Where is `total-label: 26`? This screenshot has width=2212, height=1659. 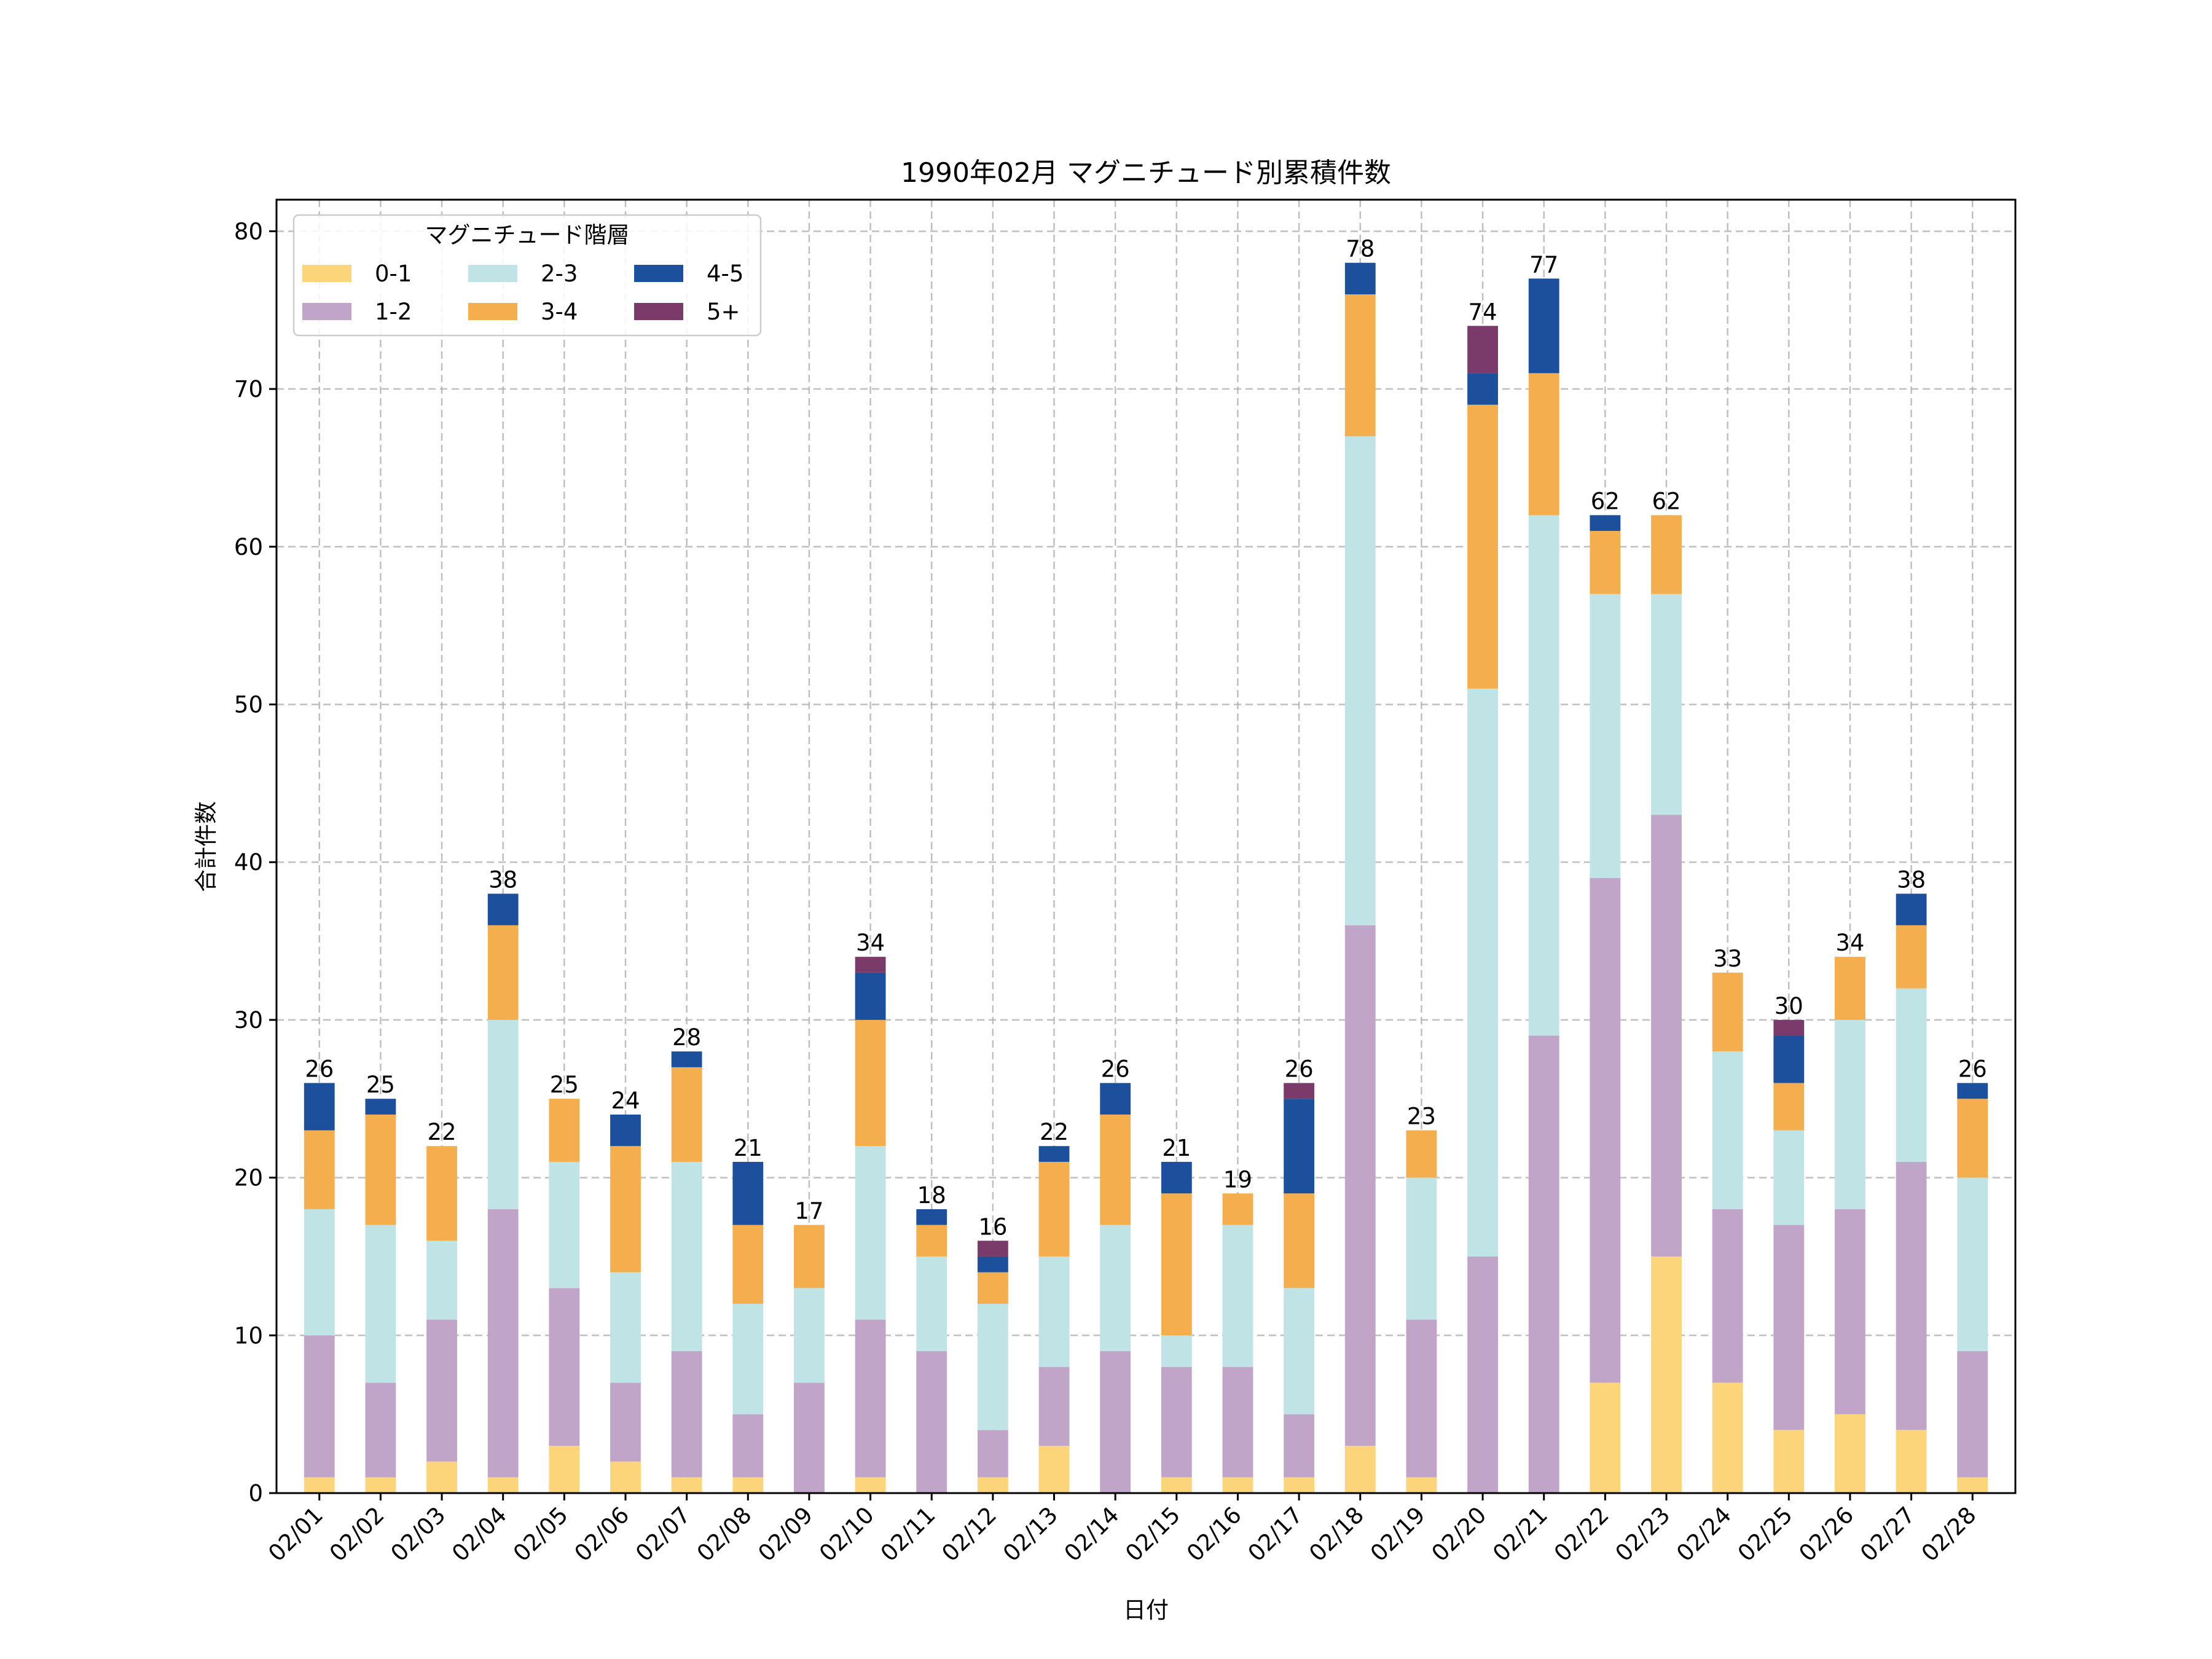 total-label: 26 is located at coordinates (1972, 1069).